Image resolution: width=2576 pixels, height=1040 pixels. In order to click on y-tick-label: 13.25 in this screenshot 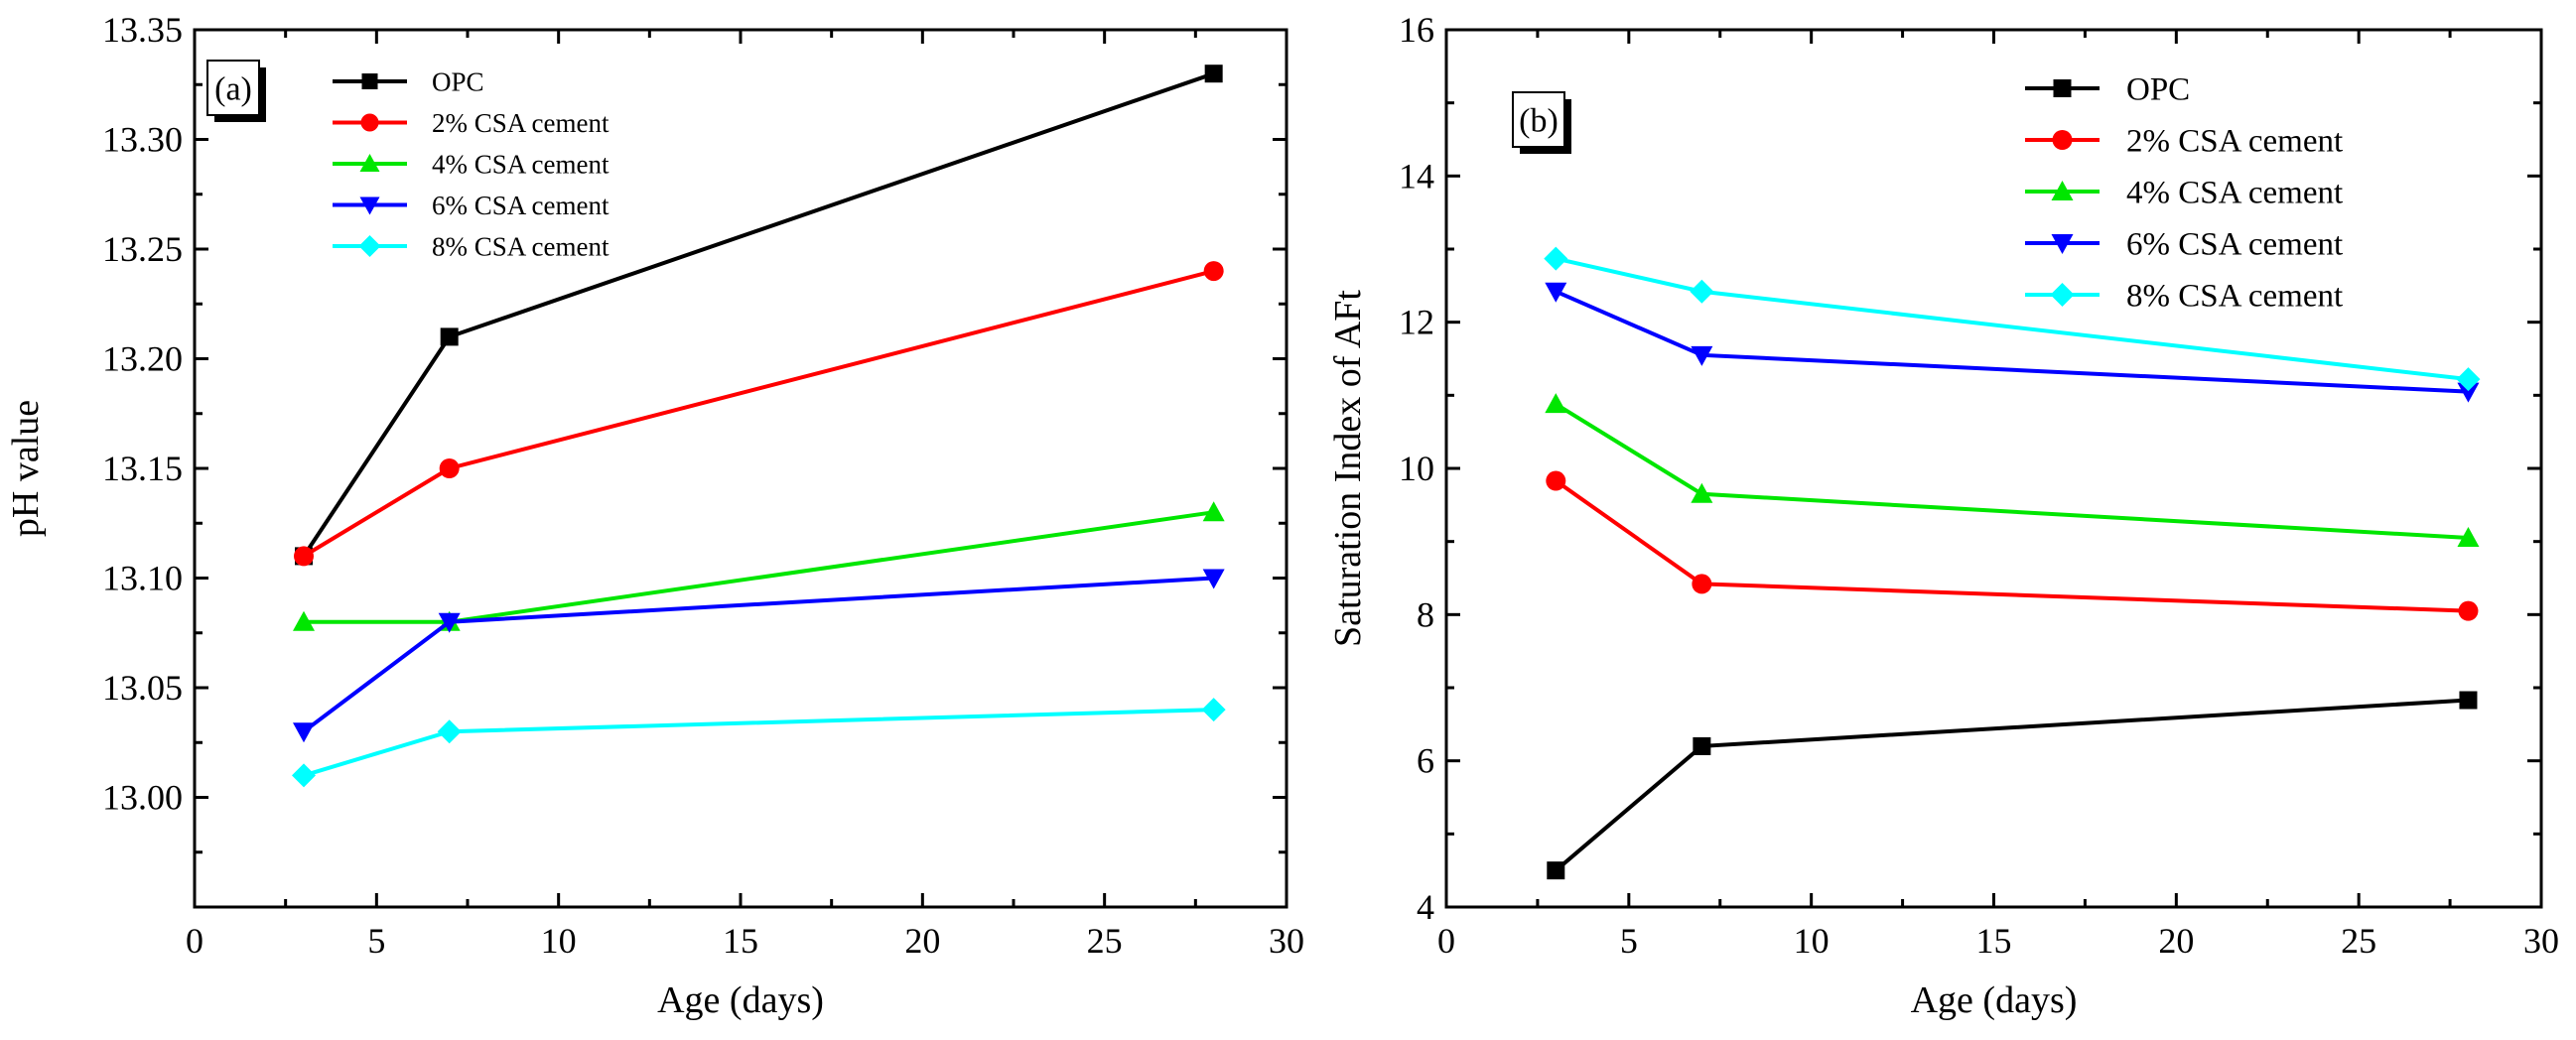, I will do `click(142, 249)`.